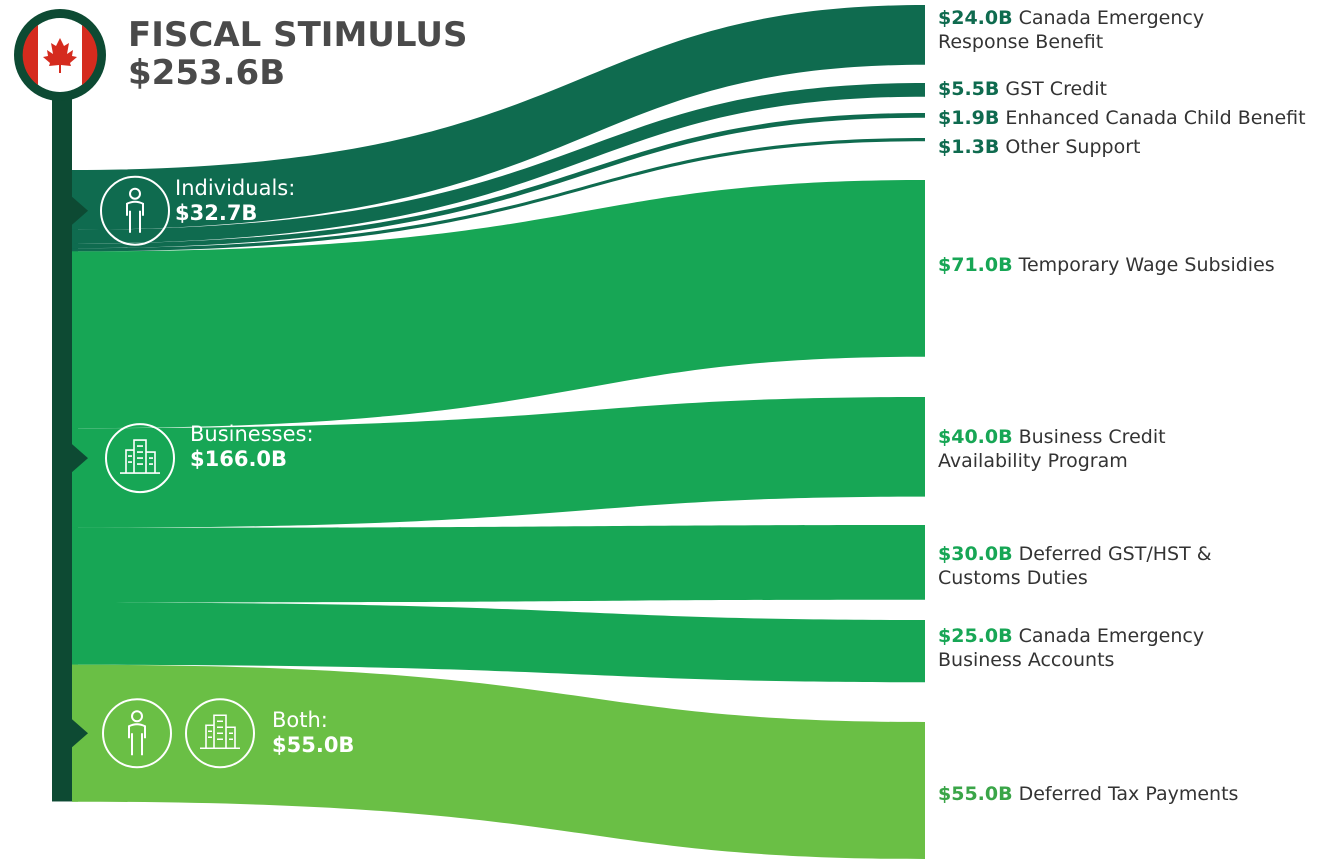 Image resolution: width=1323 pixels, height=861 pixels. Describe the element at coordinates (969, 147) in the screenshot. I see `target-value: $1.3B` at that location.